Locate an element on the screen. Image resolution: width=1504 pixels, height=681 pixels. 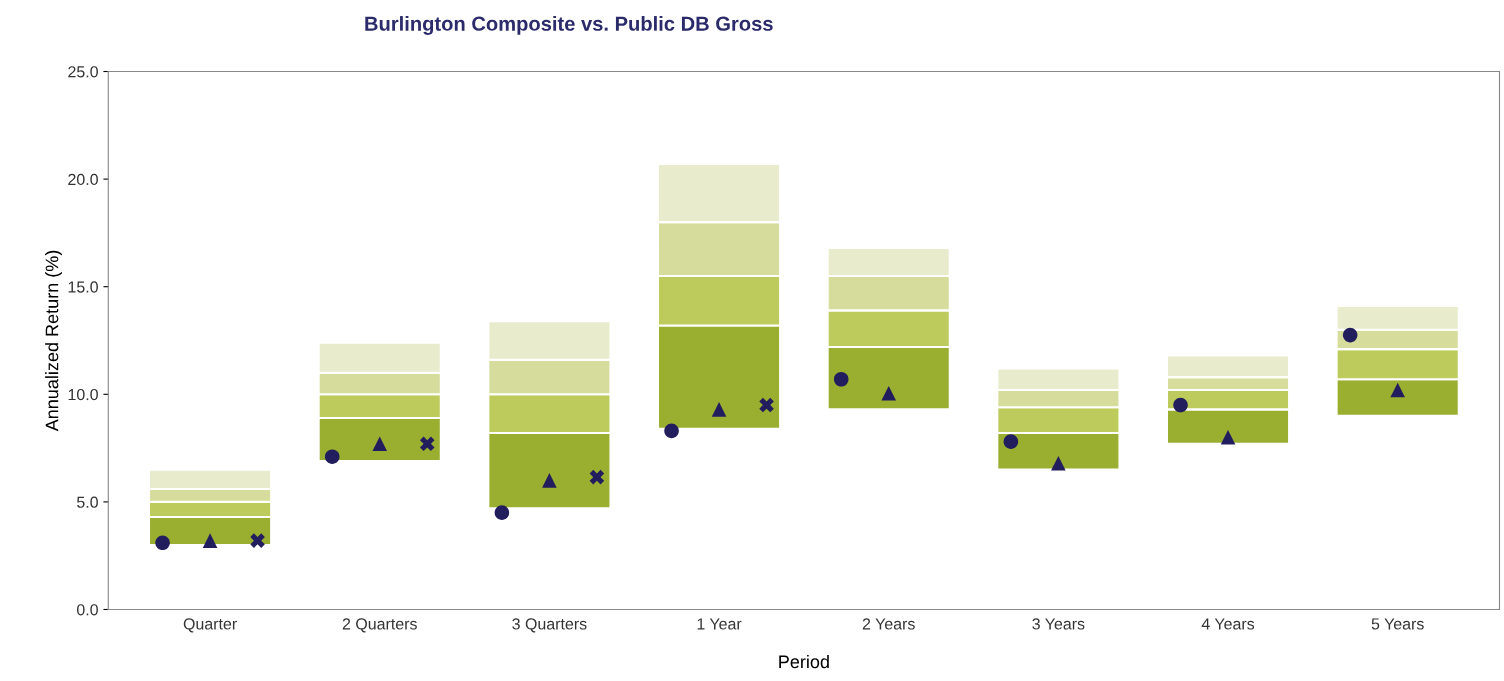
y-tick-label: 25.0 is located at coordinates (83, 72).